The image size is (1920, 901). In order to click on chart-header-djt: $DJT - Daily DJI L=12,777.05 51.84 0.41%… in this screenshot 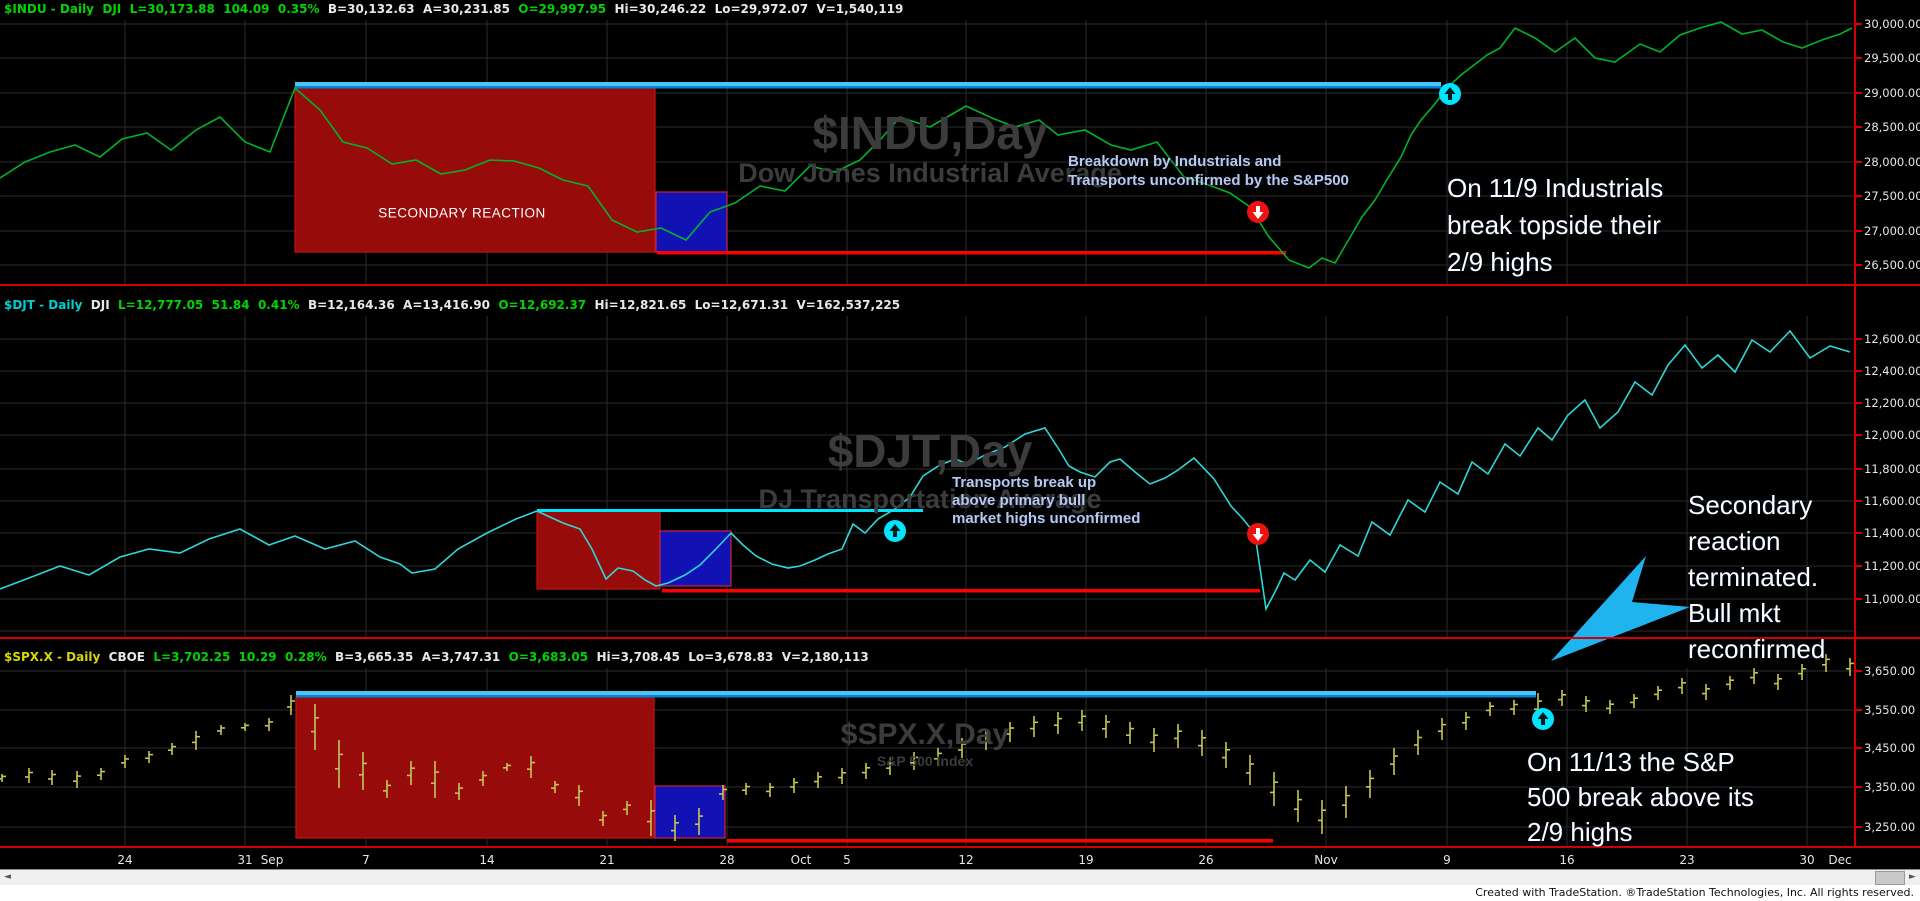, I will do `click(452, 306)`.